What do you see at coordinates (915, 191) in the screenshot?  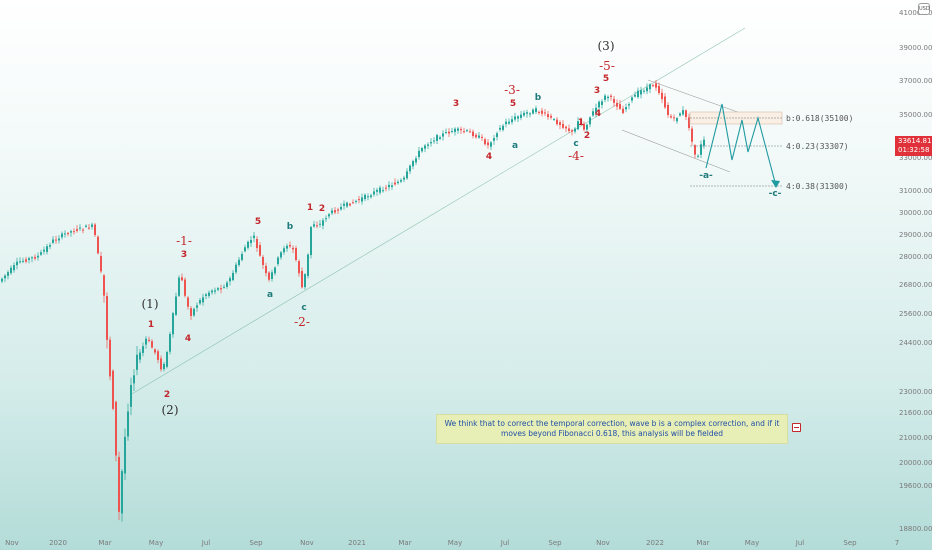 I see `y-tick-label: 31000.00` at bounding box center [915, 191].